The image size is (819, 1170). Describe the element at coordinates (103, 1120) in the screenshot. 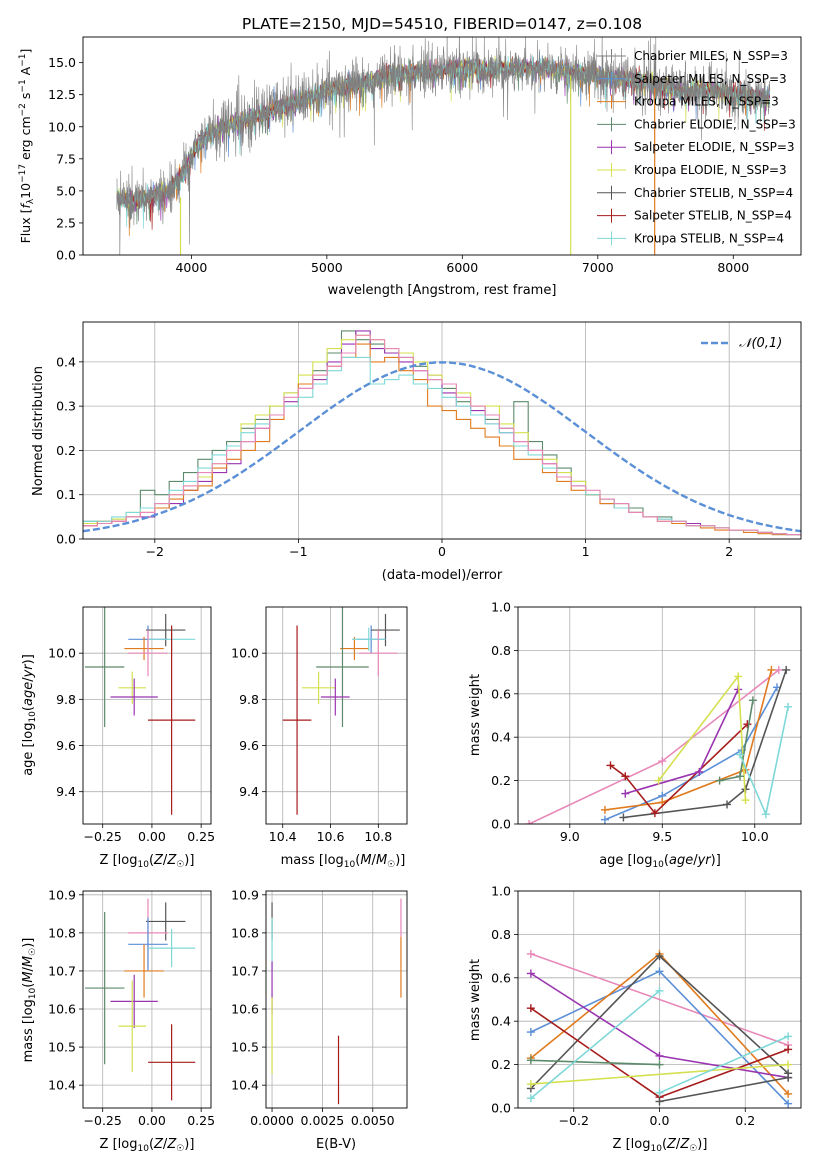

I see `x-tick-label: −0.25` at that location.